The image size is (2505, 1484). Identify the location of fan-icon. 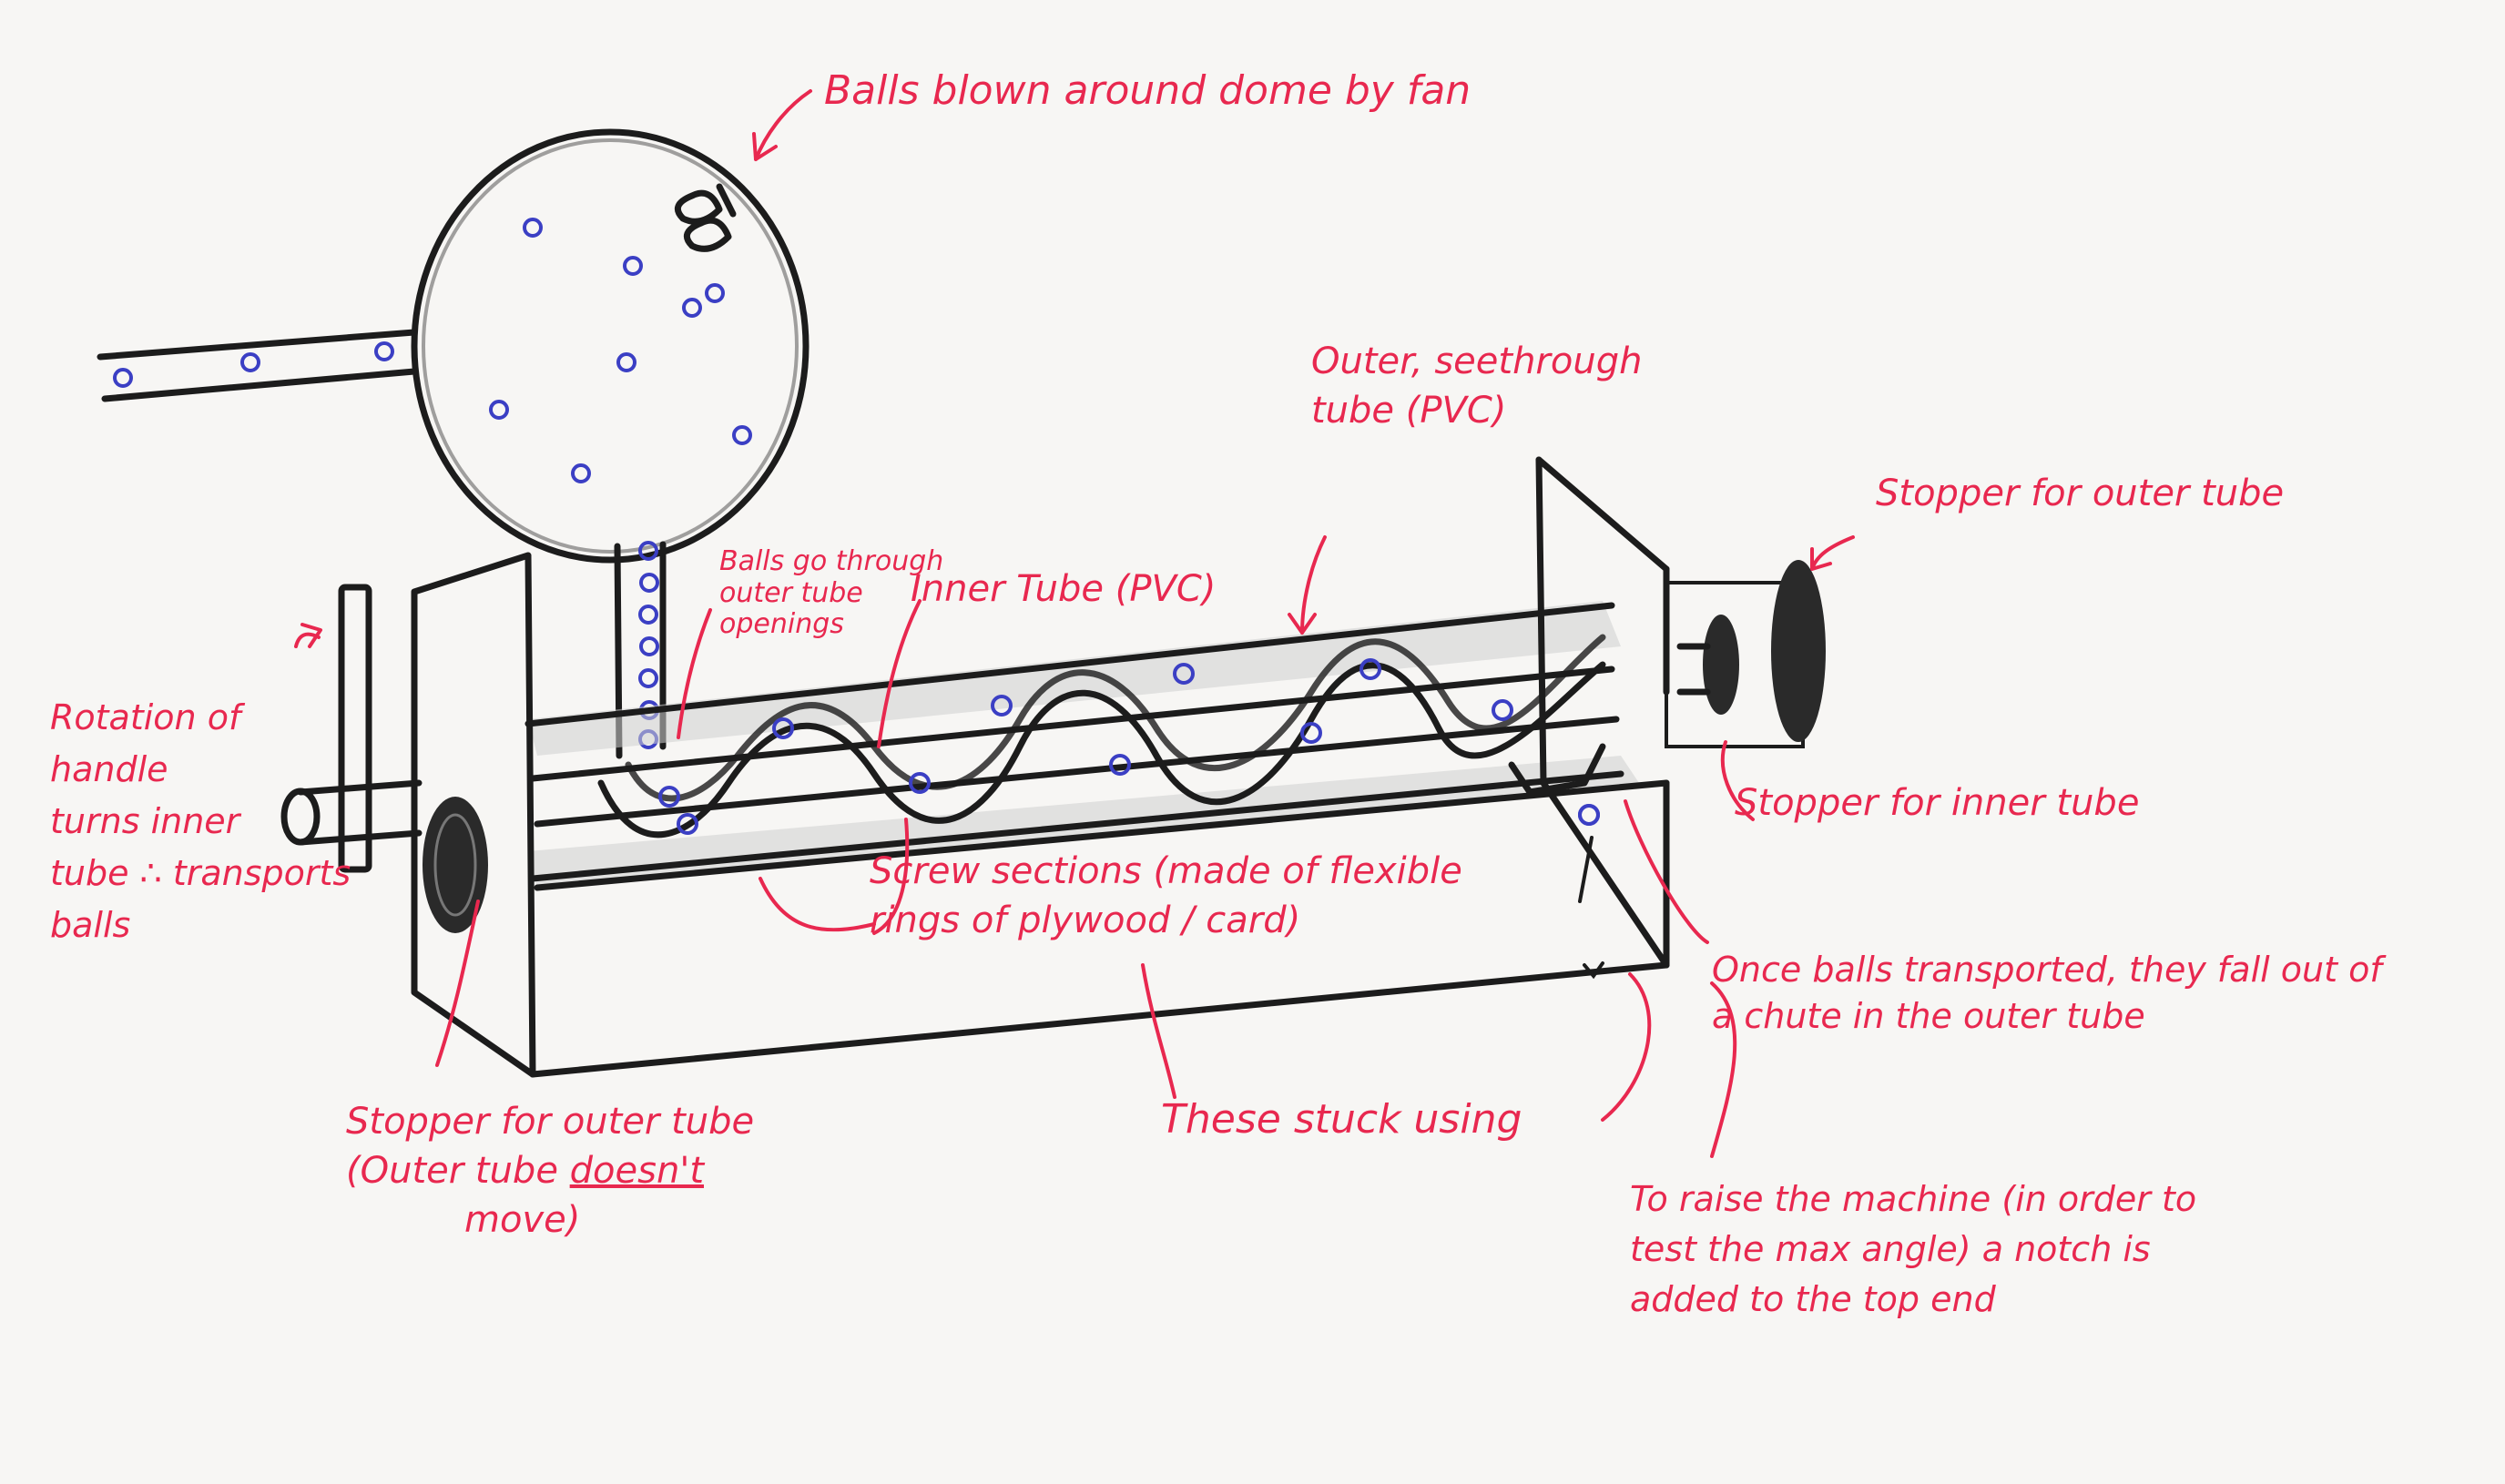
(705, 217).